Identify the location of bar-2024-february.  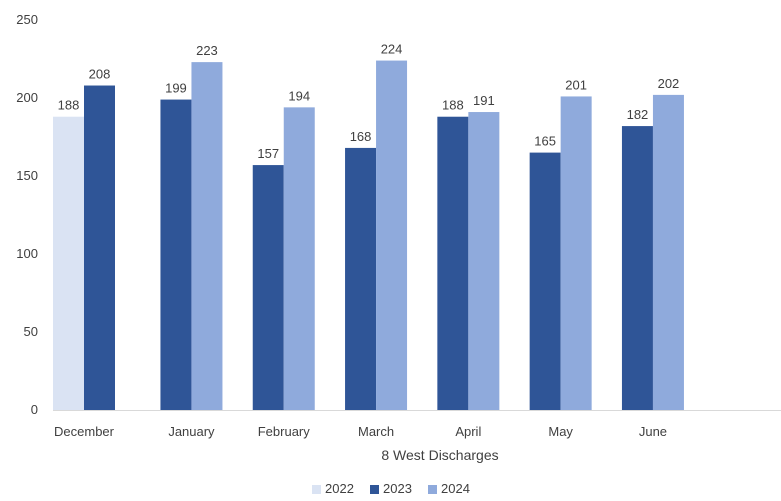
(299, 259).